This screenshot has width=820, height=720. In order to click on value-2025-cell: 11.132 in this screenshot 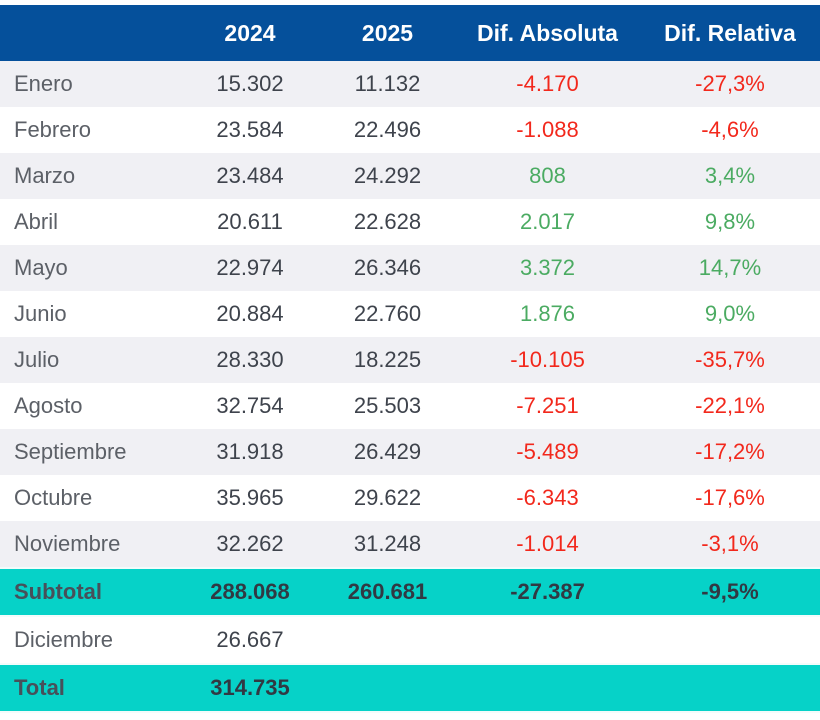, I will do `click(387, 83)`.